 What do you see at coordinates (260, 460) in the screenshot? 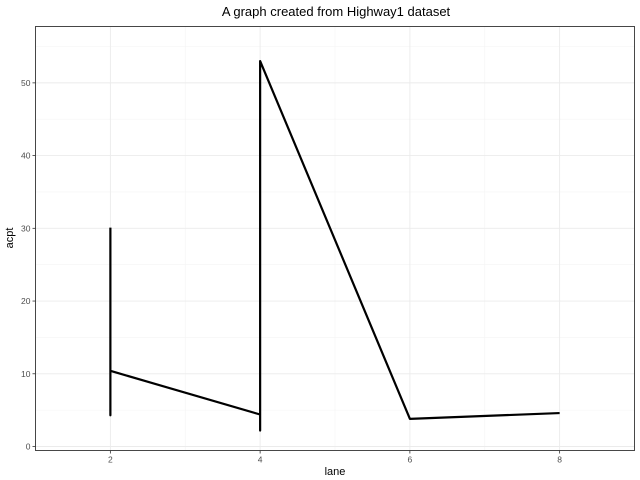
I see `x-tick-label: 4` at bounding box center [260, 460].